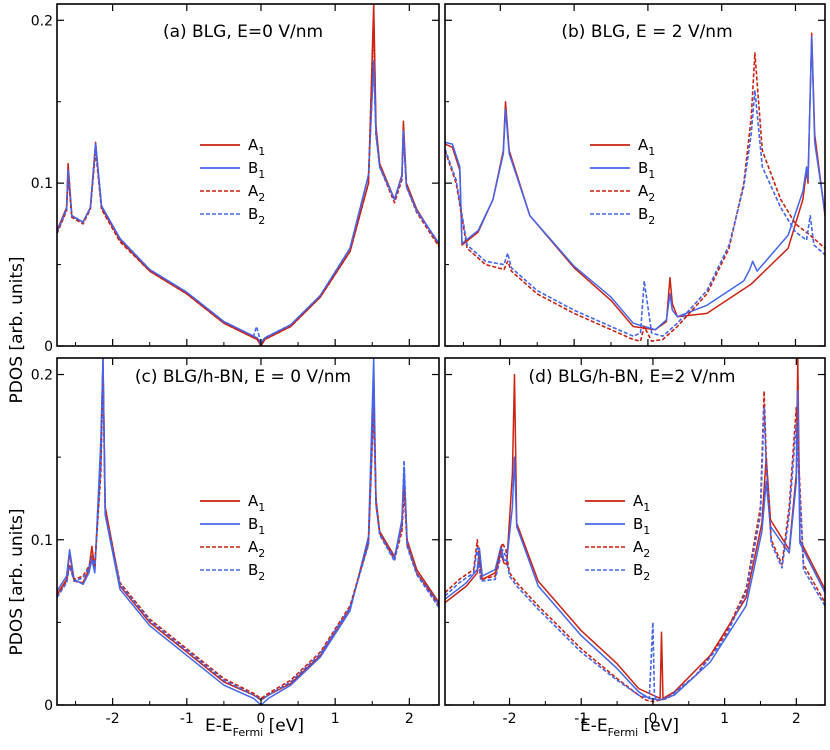 The height and width of the screenshot is (750, 830). What do you see at coordinates (646, 32) in the screenshot?
I see `panel-title: (b) BLG, E = 2 V/nm` at bounding box center [646, 32].